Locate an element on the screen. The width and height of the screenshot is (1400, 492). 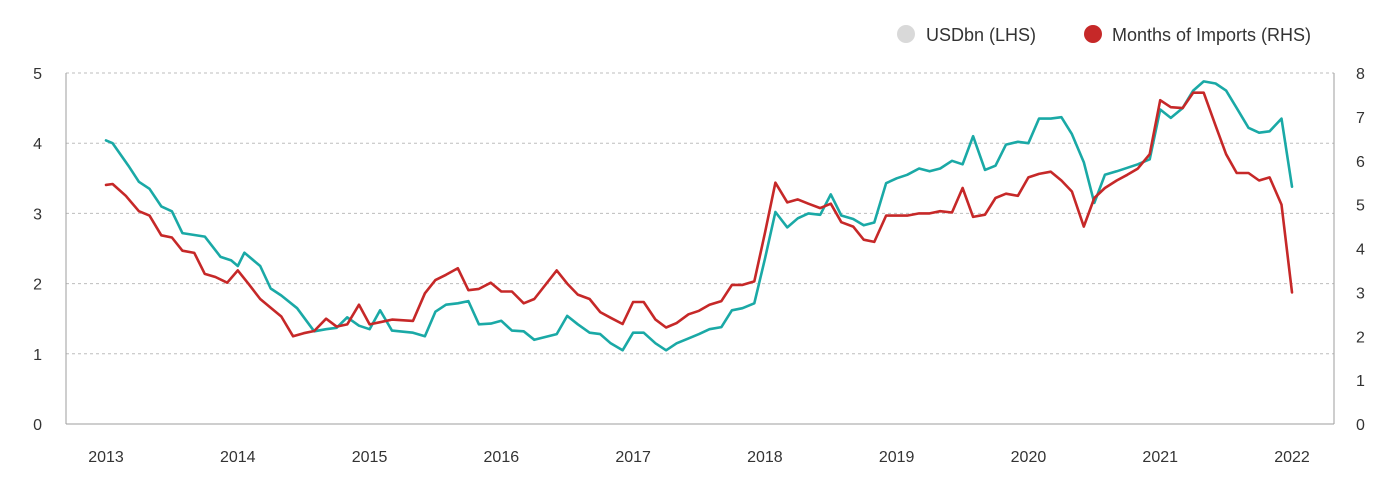
x-tick-label: 2014 is located at coordinates (238, 457).